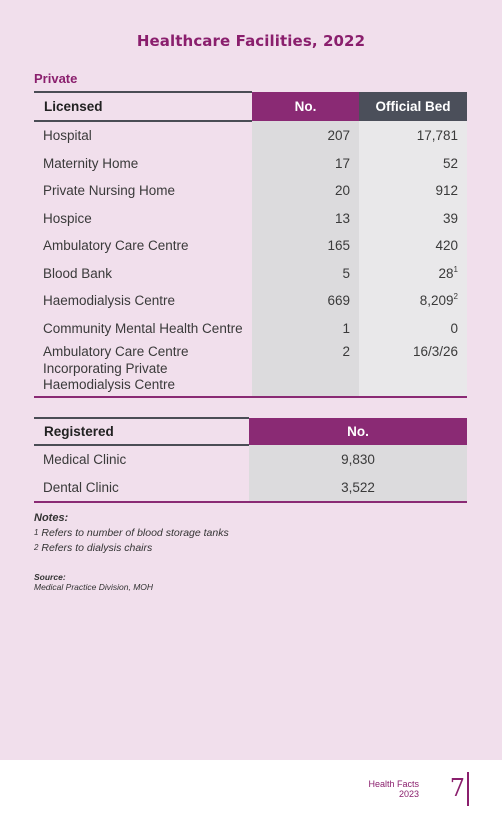 This screenshot has width=502, height=823. What do you see at coordinates (413, 135) in the screenshot?
I see `facility-beds: 17,781` at bounding box center [413, 135].